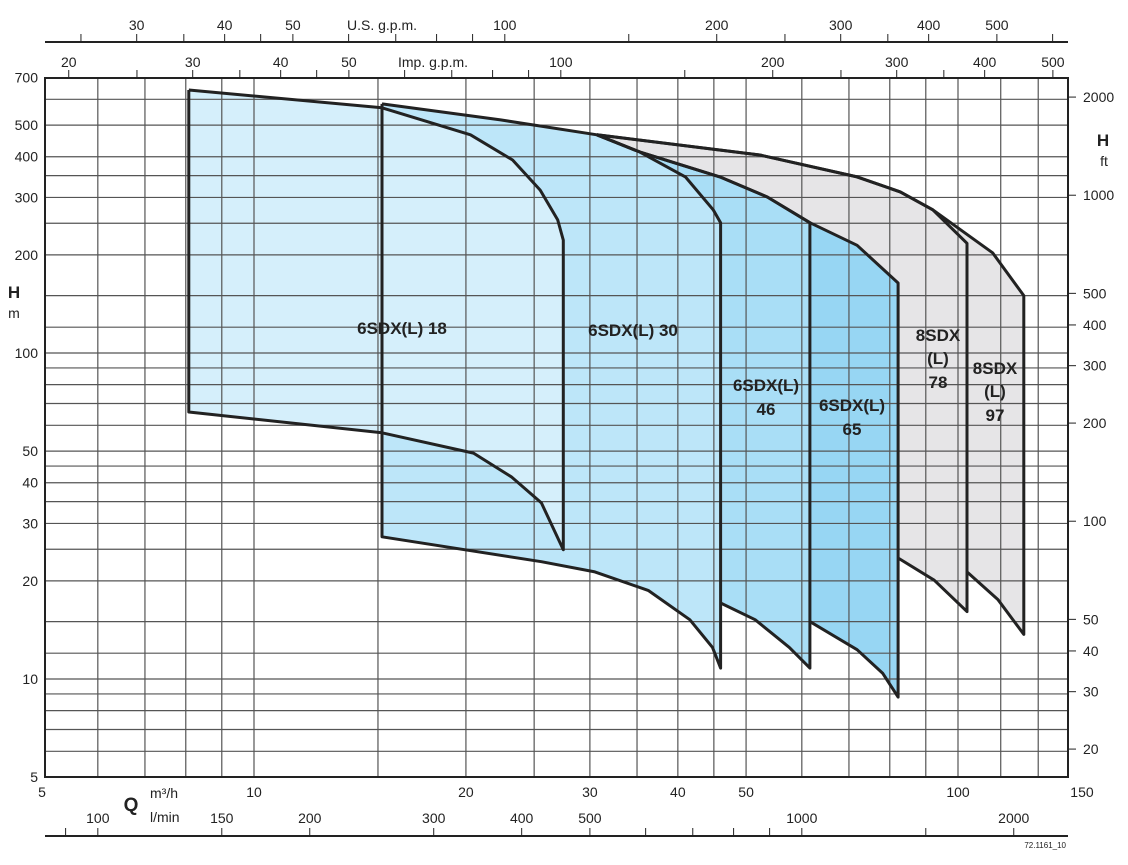 The height and width of the screenshot is (865, 1128). What do you see at coordinates (1095, 521) in the screenshot?
I see `y2-tick-label: 100` at bounding box center [1095, 521].